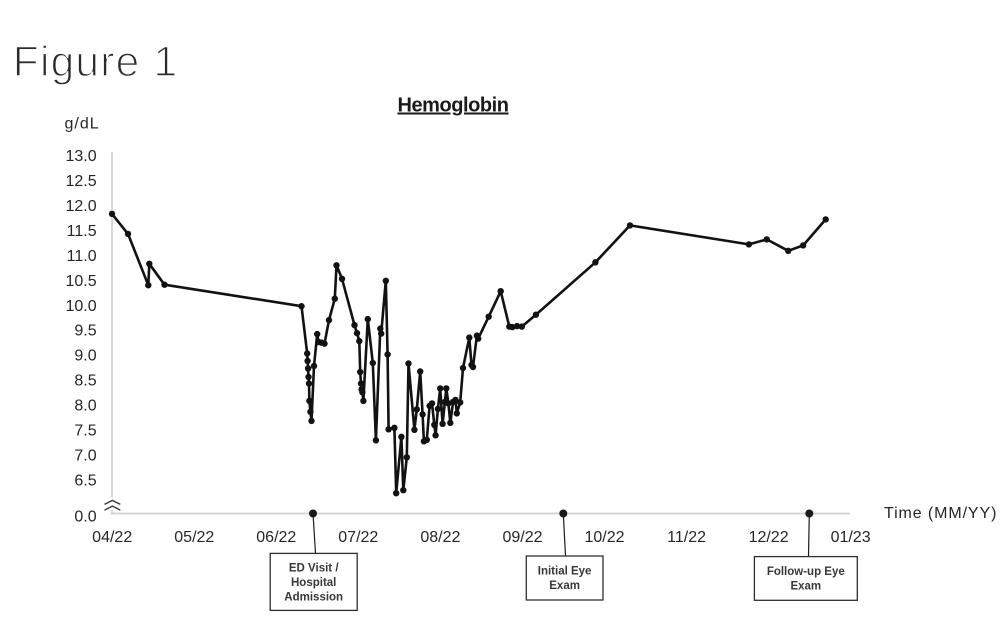  I want to click on svg-text: 01/23, so click(851, 537).